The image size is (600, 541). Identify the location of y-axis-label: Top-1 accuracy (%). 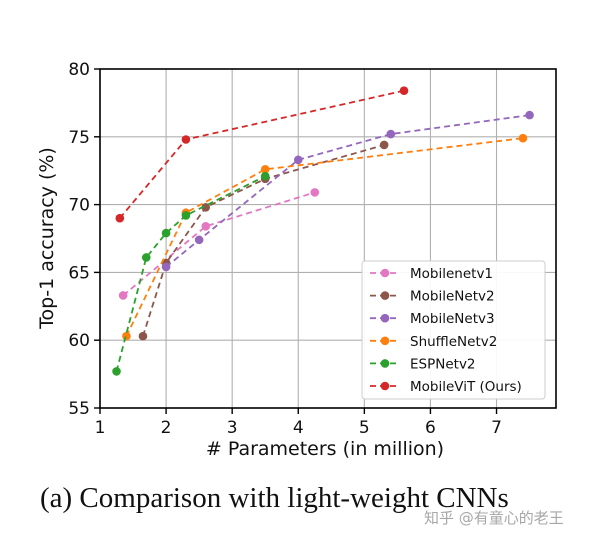
(47, 238).